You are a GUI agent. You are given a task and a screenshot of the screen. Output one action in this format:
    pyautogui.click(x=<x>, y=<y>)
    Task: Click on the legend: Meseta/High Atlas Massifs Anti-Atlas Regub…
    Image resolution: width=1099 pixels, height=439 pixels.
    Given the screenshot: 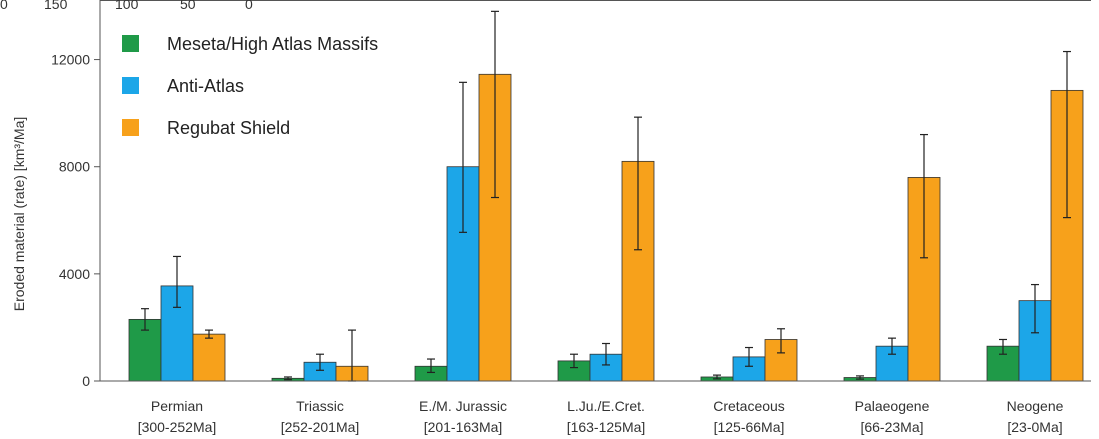 What is the action you would take?
    pyautogui.click(x=250, y=86)
    